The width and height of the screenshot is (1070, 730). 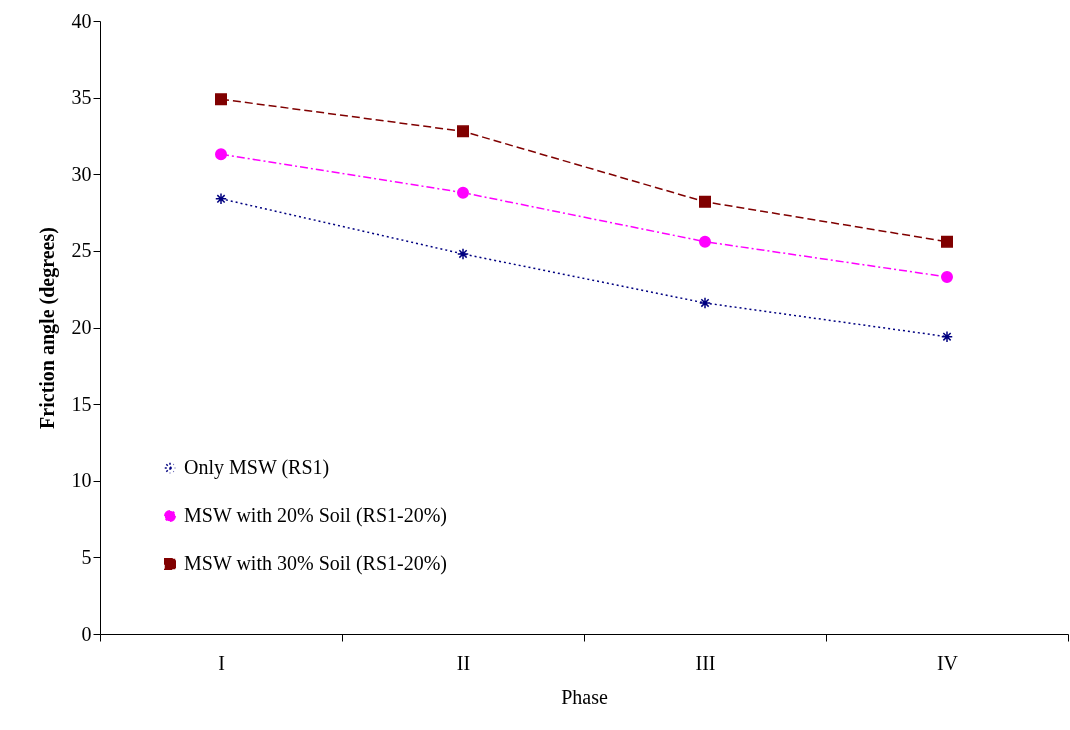 What do you see at coordinates (81, 480) in the screenshot?
I see `y-tick-label: 10` at bounding box center [81, 480].